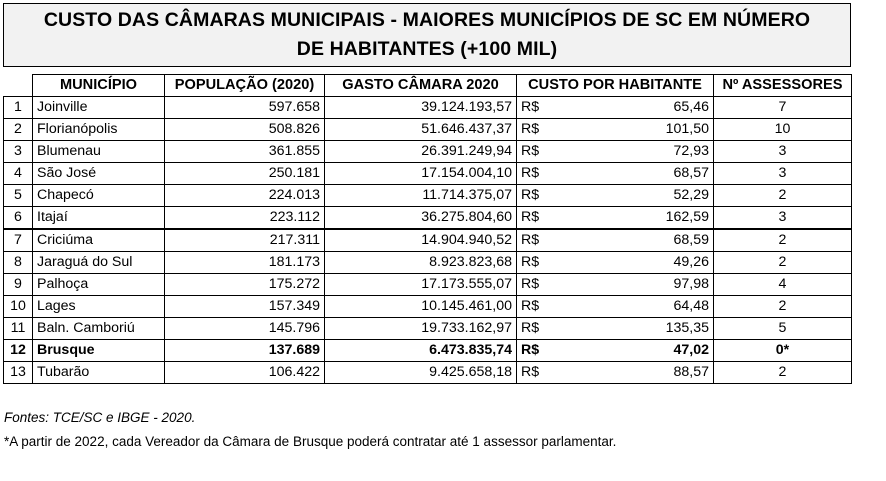 The height and width of the screenshot is (481, 886). Describe the element at coordinates (100, 417) in the screenshot. I see `sources-footnote: Fontes: TCE/SC e IBGE - 2020.` at that location.